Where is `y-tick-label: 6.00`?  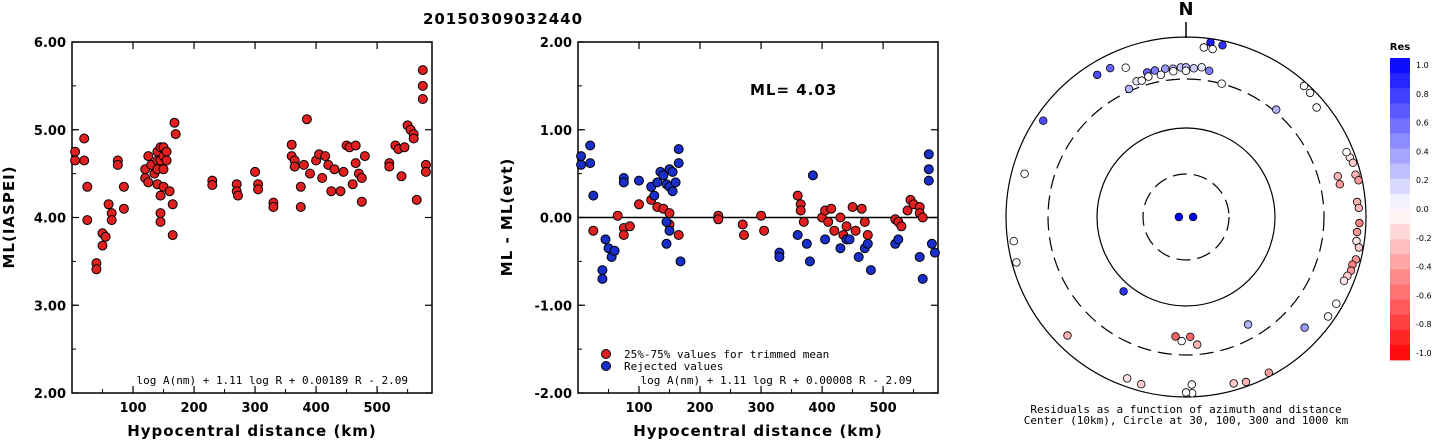
y-tick-label: 6.00 is located at coordinates (50, 43).